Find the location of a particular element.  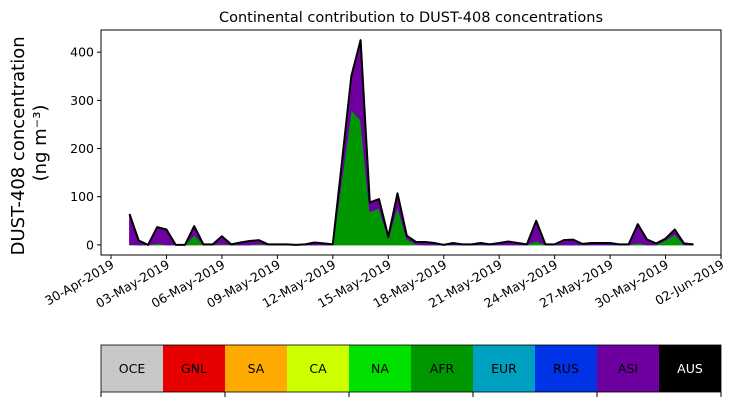

legend-item-ca: CA is located at coordinates (318, 368).